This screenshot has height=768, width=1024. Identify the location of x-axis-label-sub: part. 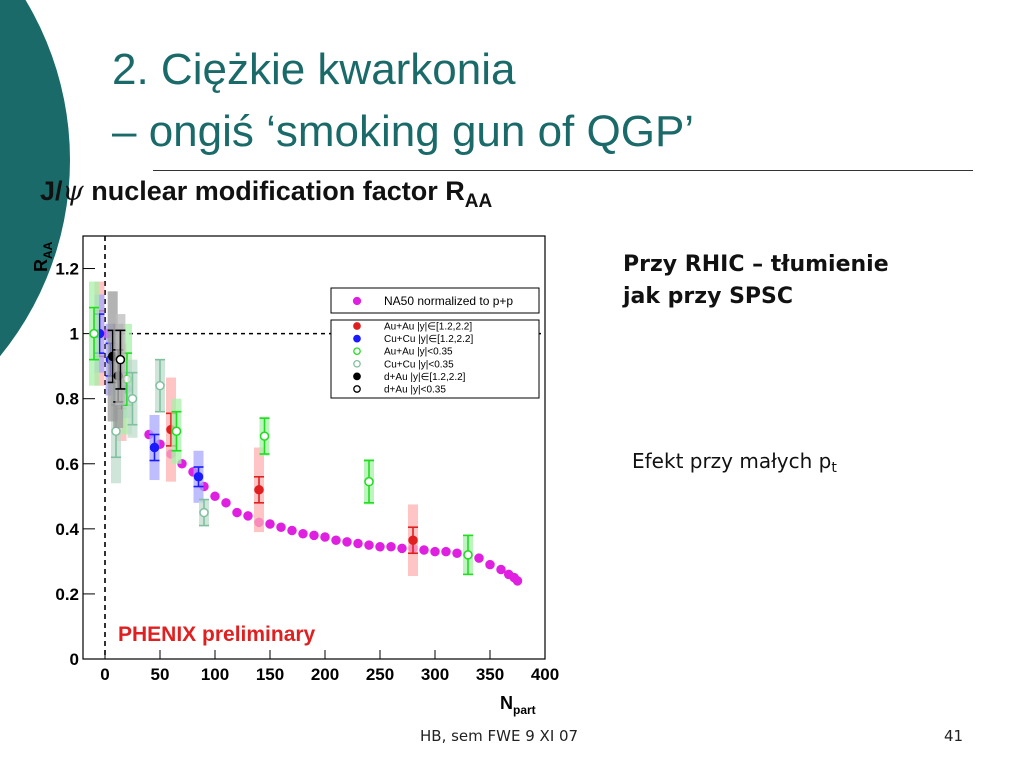
(524, 710).